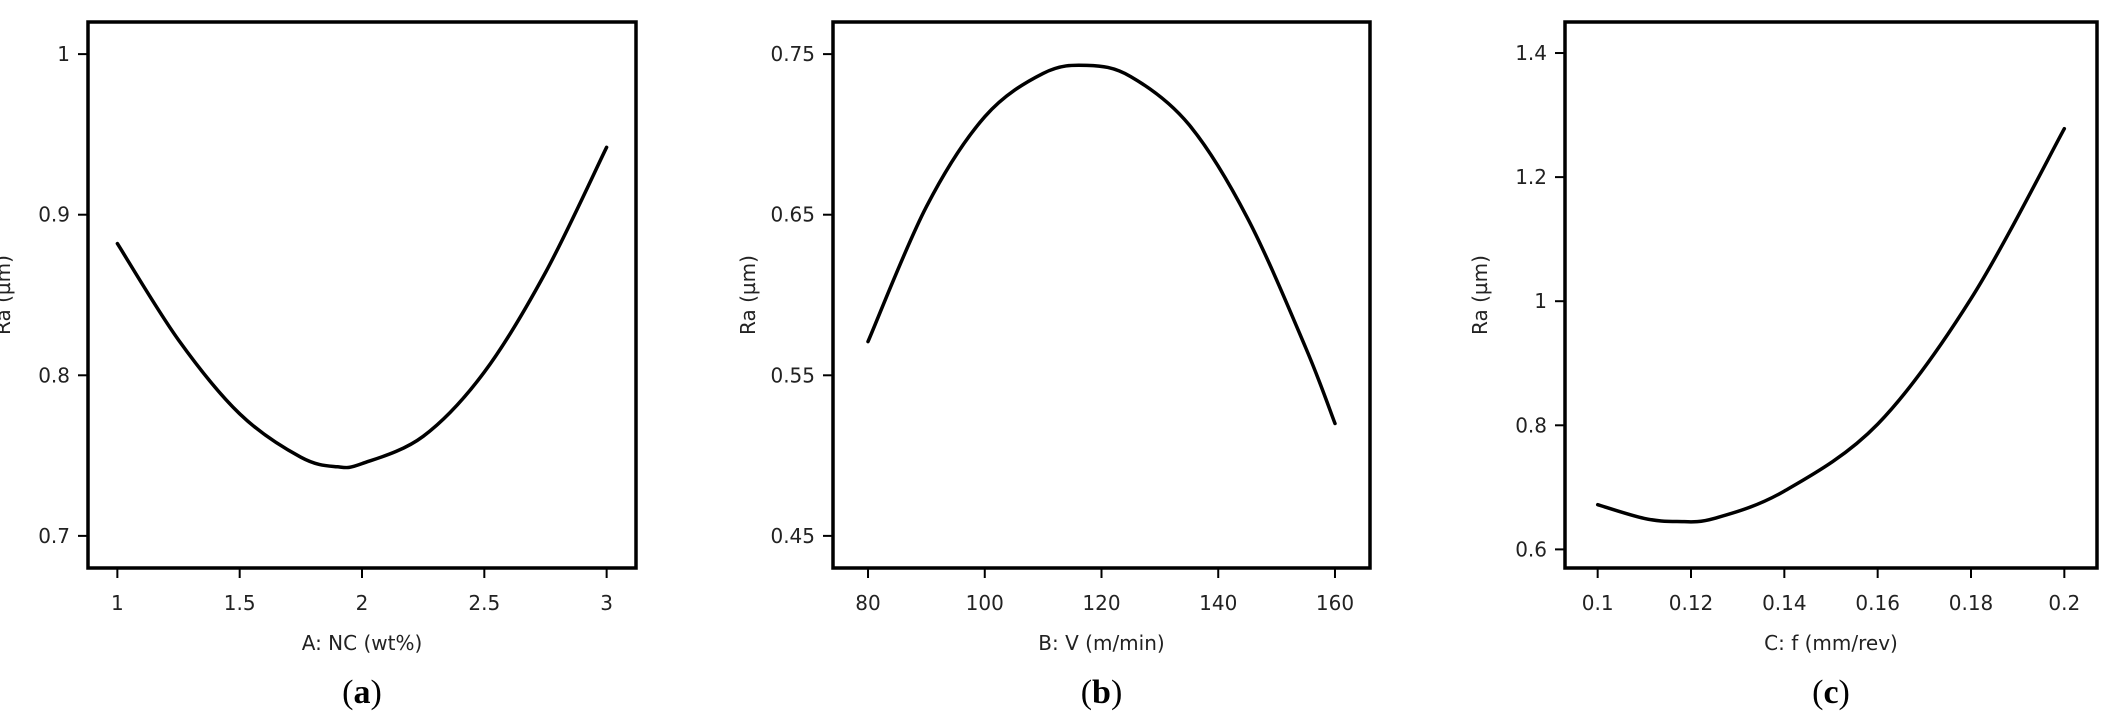  Describe the element at coordinates (362, 692) in the screenshot. I see `panel-caption: (a)` at that location.